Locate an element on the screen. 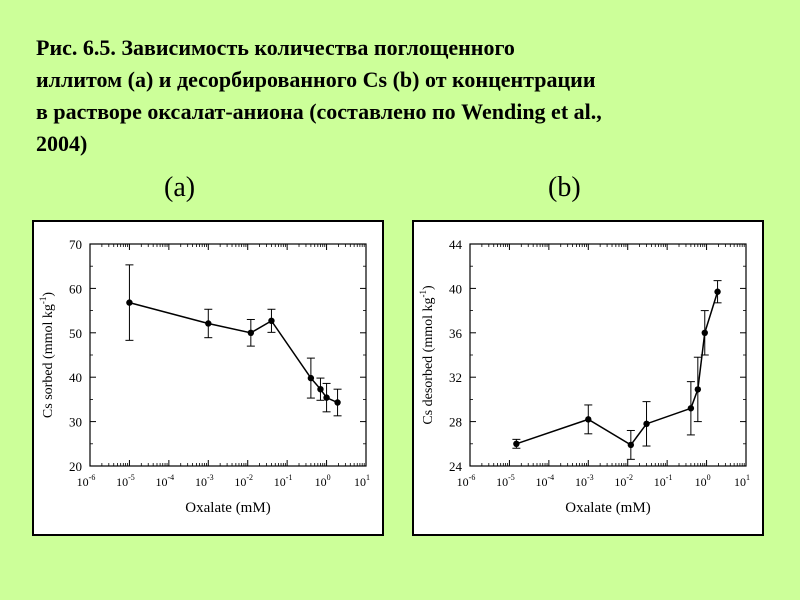 The width and height of the screenshot is (800, 600). plot-frame is located at coordinates (228, 355).